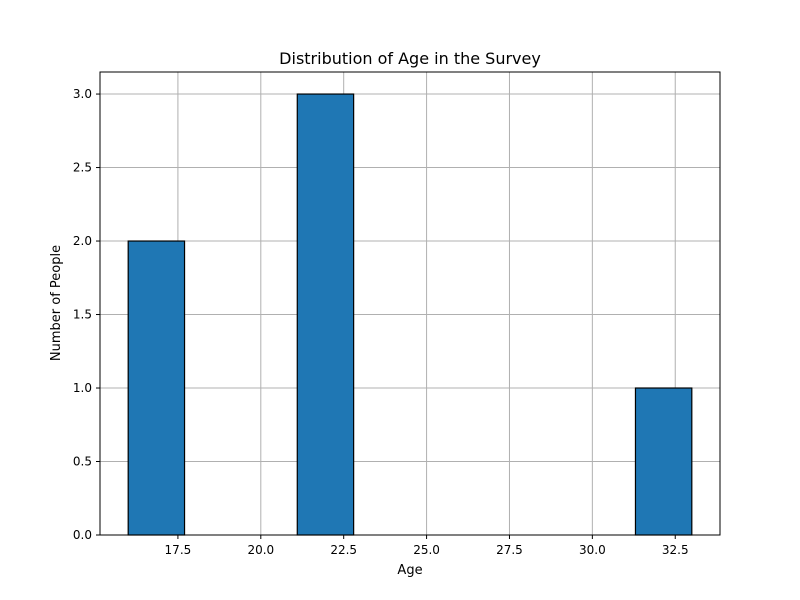 The image size is (800, 600). What do you see at coordinates (178, 550) in the screenshot?
I see `x-tick-label: 17.5` at bounding box center [178, 550].